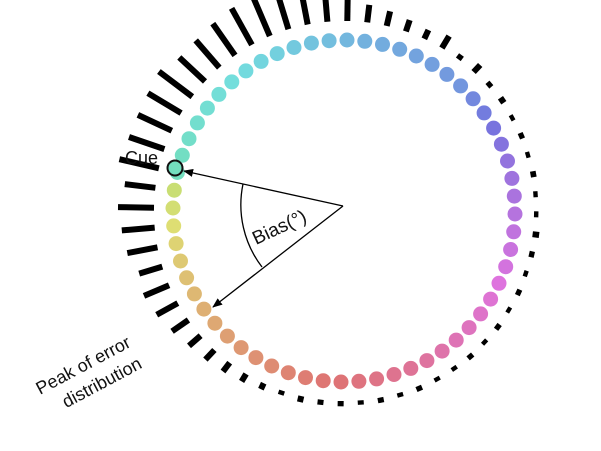  Describe the element at coordinates (278, 256) in the screenshot. I see `peak-arrow` at that location.